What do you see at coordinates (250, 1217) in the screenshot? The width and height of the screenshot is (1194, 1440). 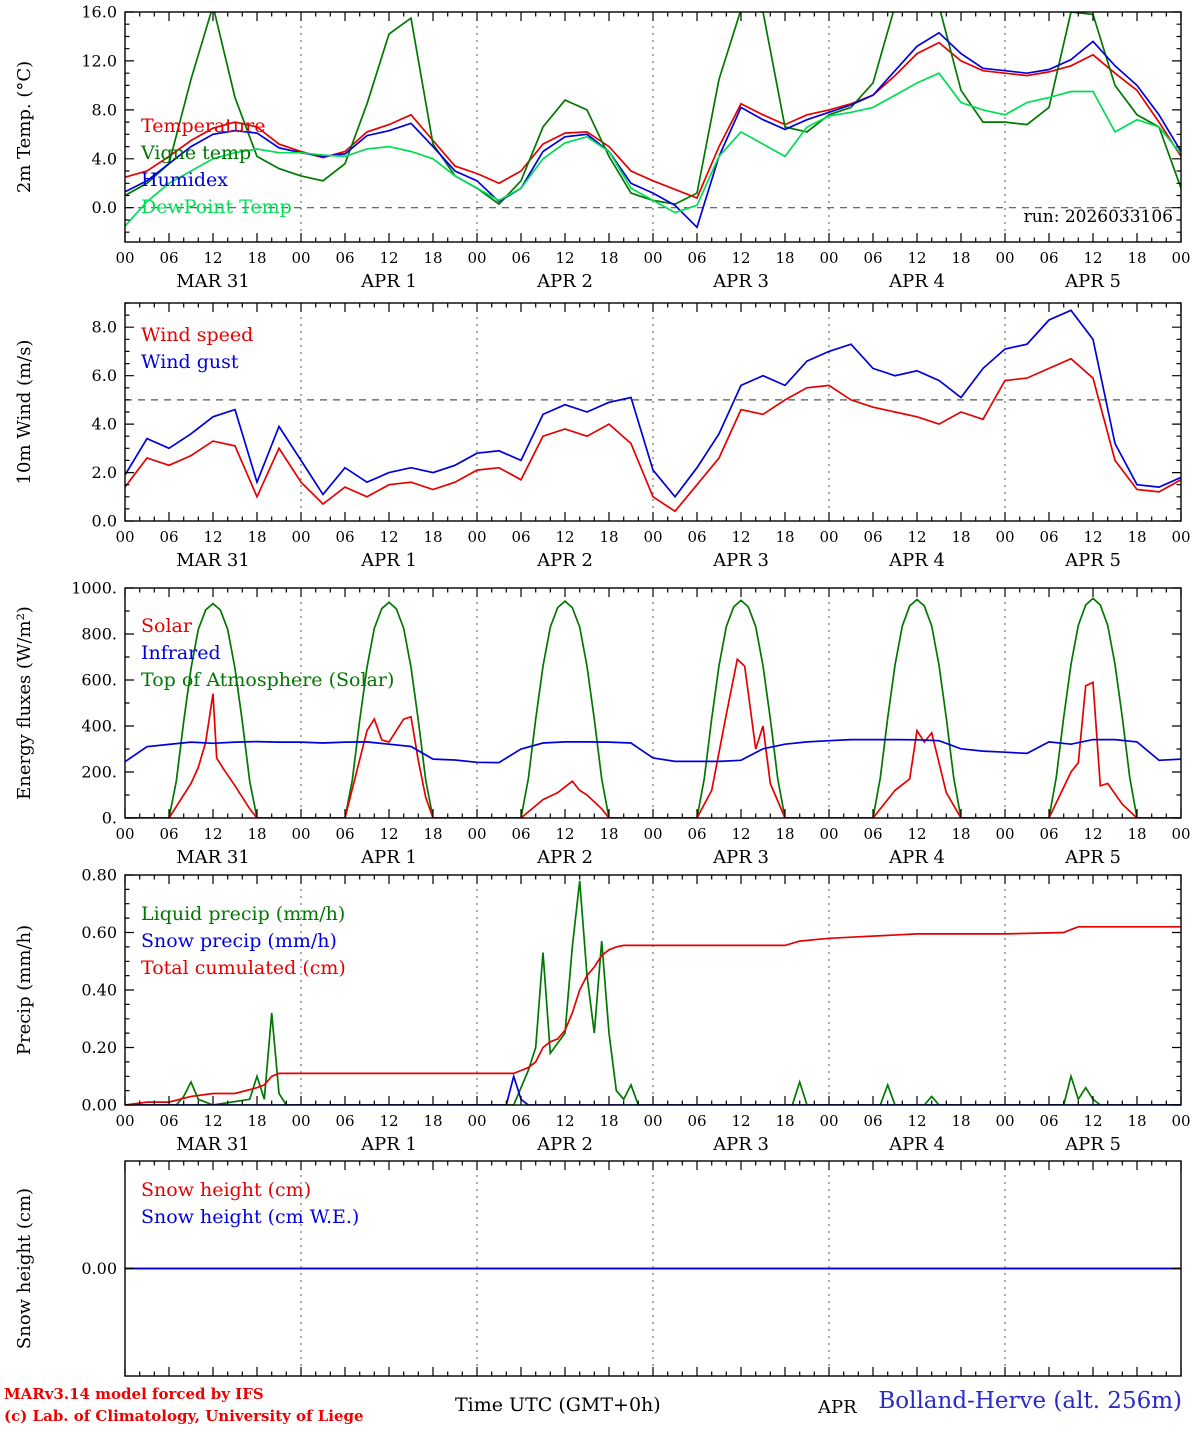 I see `legend-snow-height-cm-w-e: Snow height (cm W.E.)` at bounding box center [250, 1217].